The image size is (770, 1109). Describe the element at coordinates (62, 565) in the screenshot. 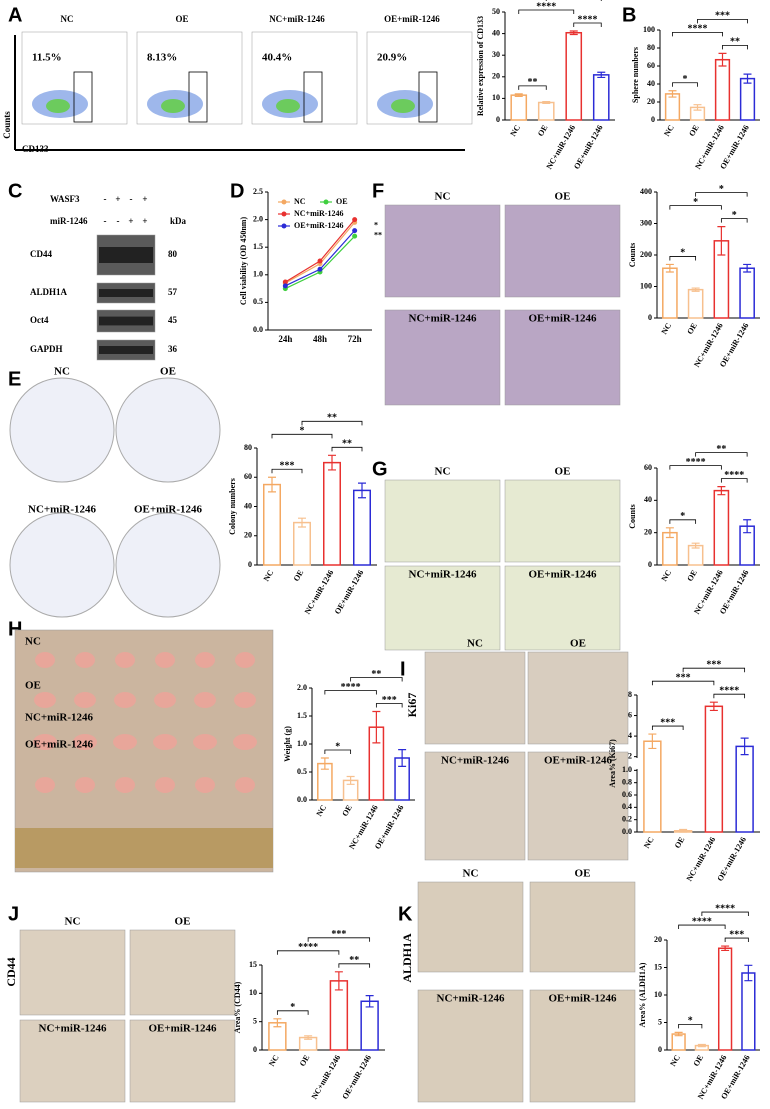

I see `plate` at that location.